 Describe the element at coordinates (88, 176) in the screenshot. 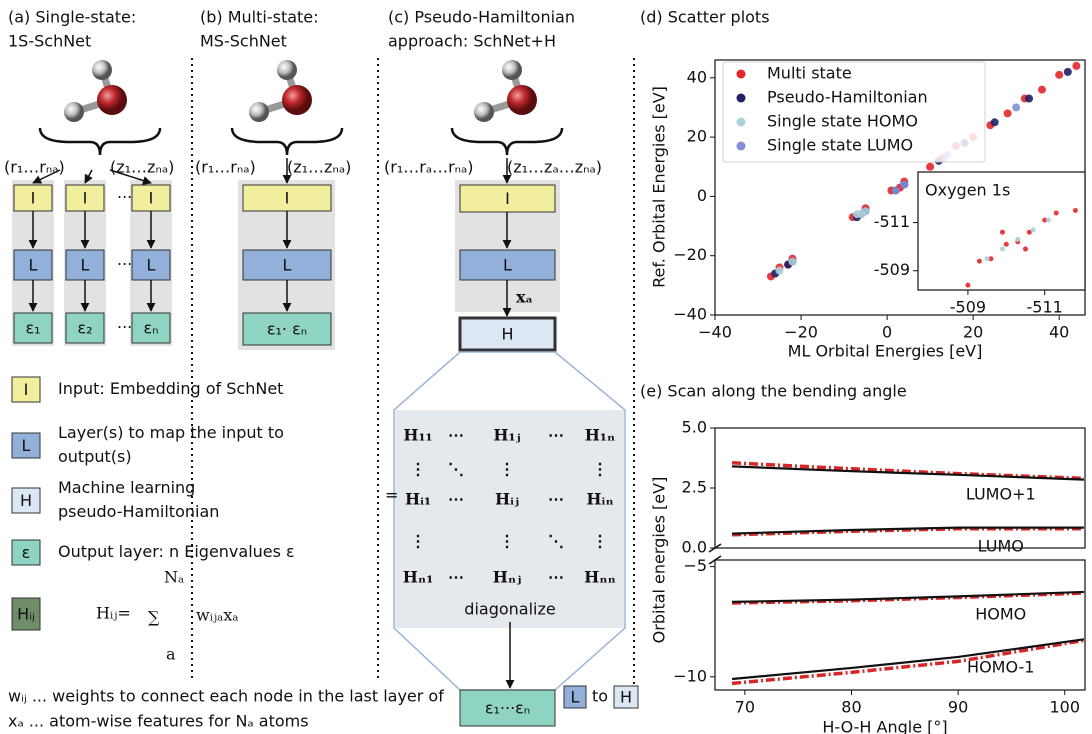

I see `arrow` at that location.